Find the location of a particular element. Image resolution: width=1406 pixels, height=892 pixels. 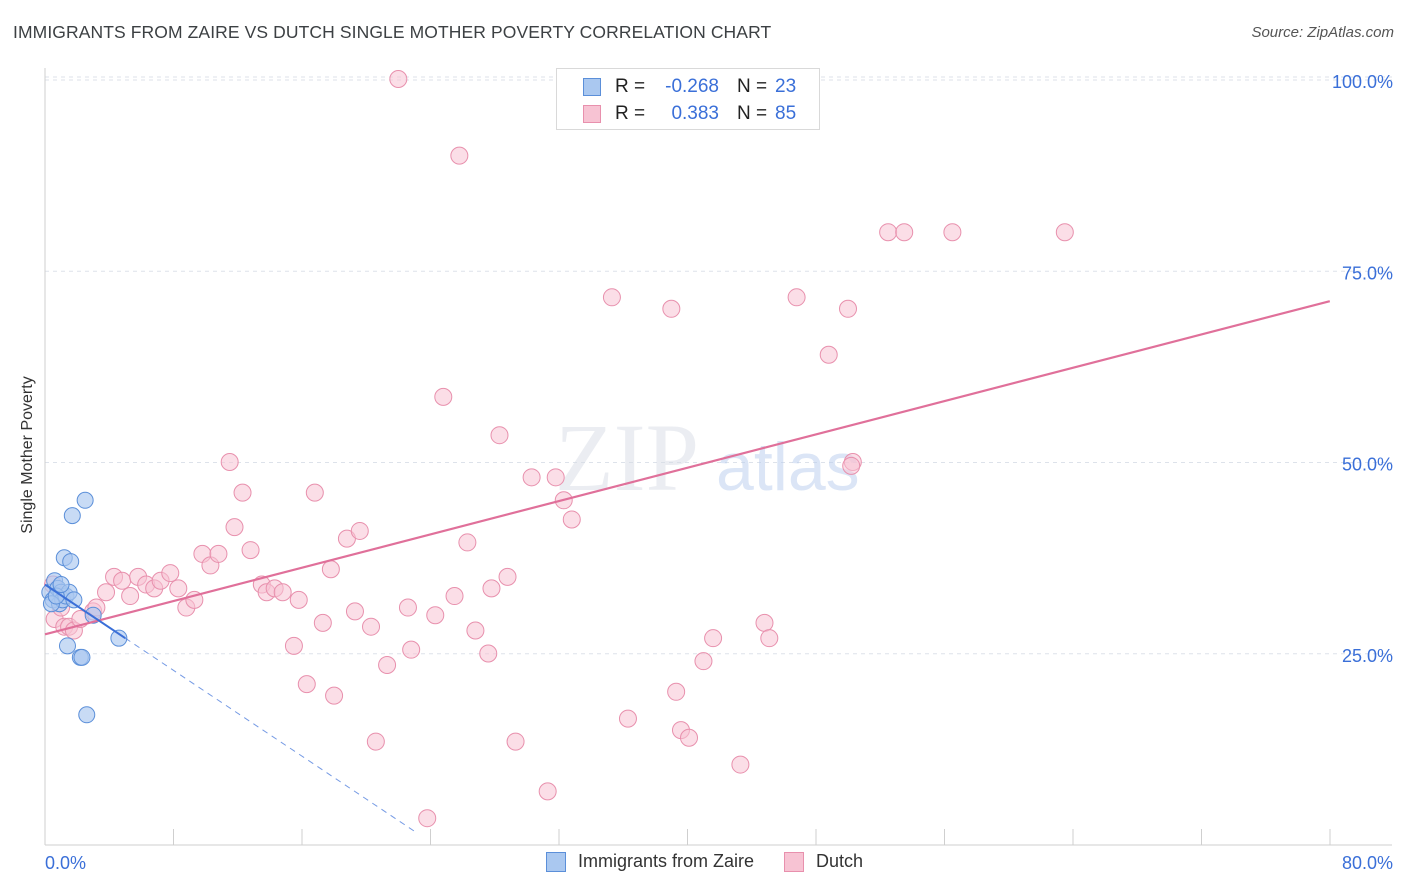

r-value: 0.383 is located at coordinates (695, 113).